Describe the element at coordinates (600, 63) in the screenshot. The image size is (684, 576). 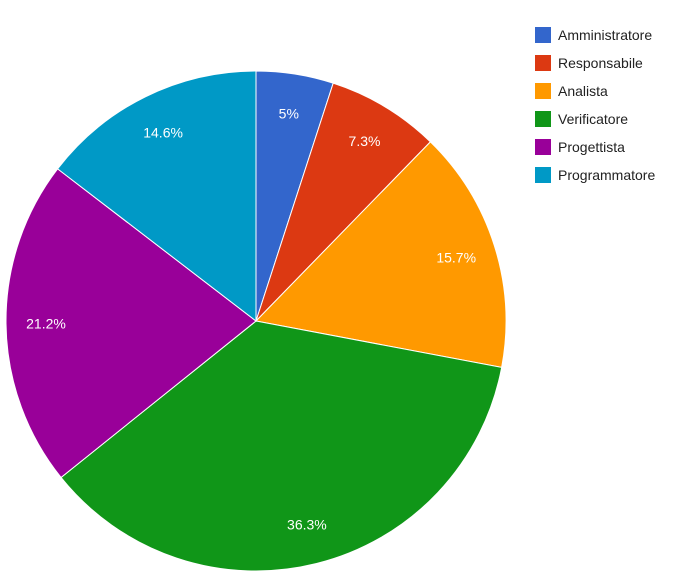
I see `legend-label: Responsabile` at that location.